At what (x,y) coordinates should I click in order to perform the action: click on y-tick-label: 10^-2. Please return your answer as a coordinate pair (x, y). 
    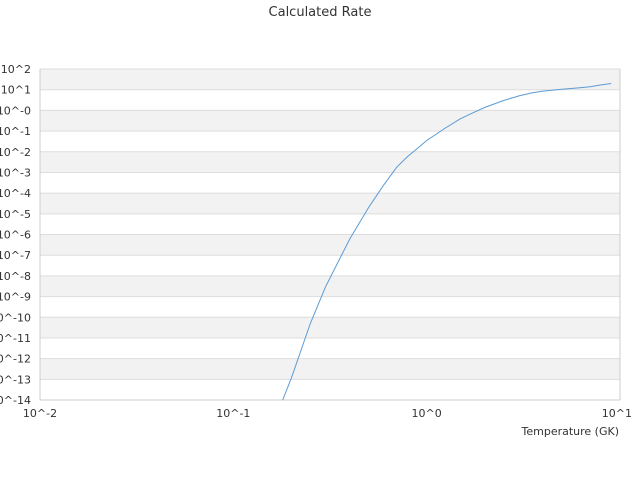
    Looking at the image, I should click on (15, 152).